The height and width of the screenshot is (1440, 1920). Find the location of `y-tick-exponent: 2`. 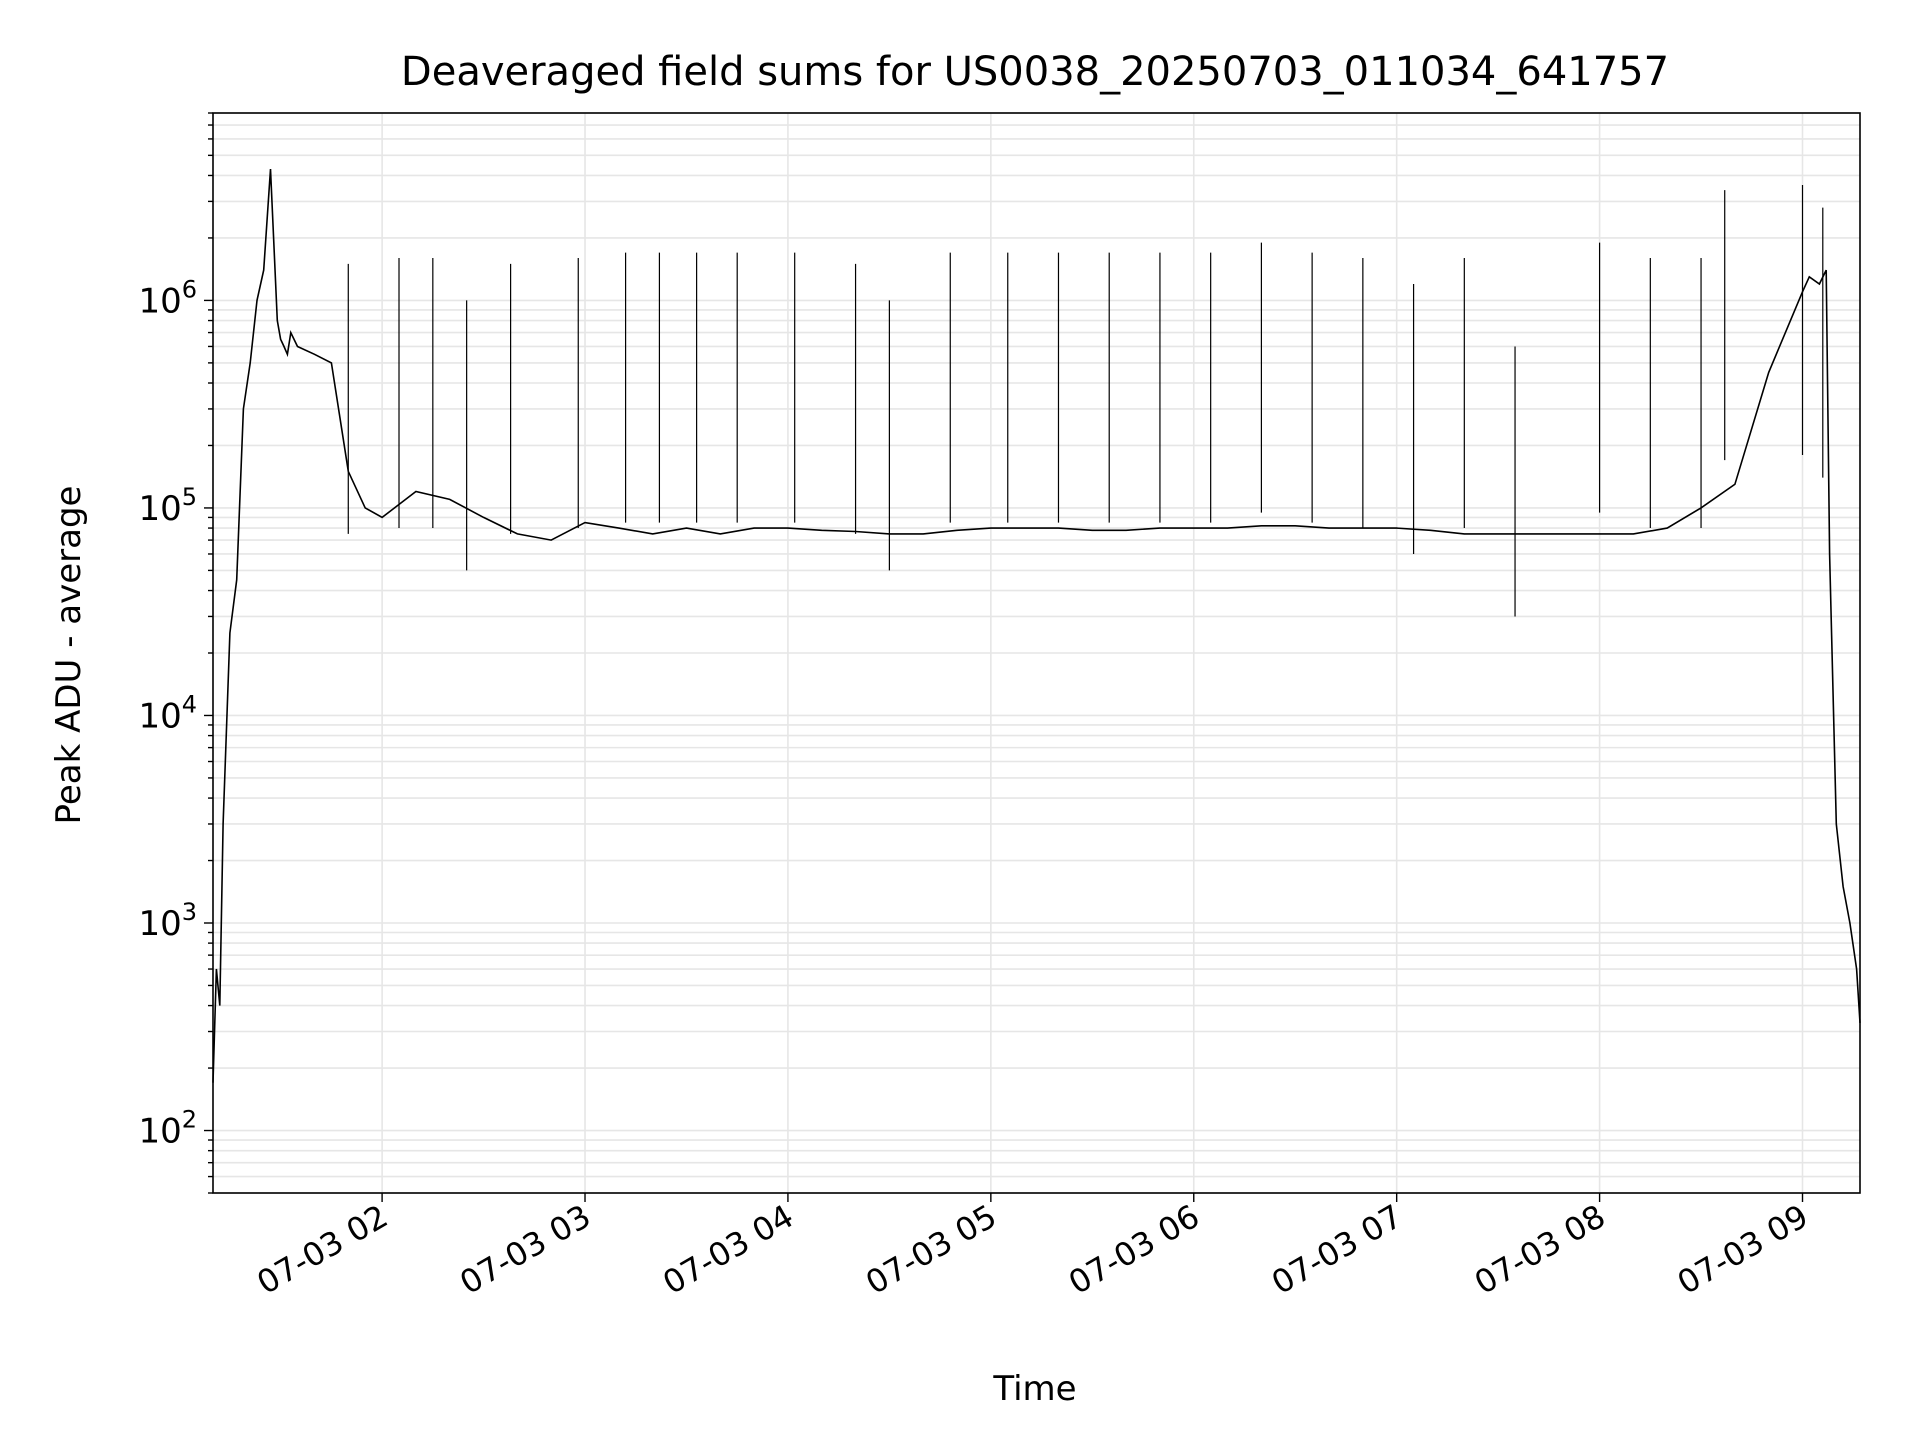

y-tick-exponent: 2 is located at coordinates (189, 1120).